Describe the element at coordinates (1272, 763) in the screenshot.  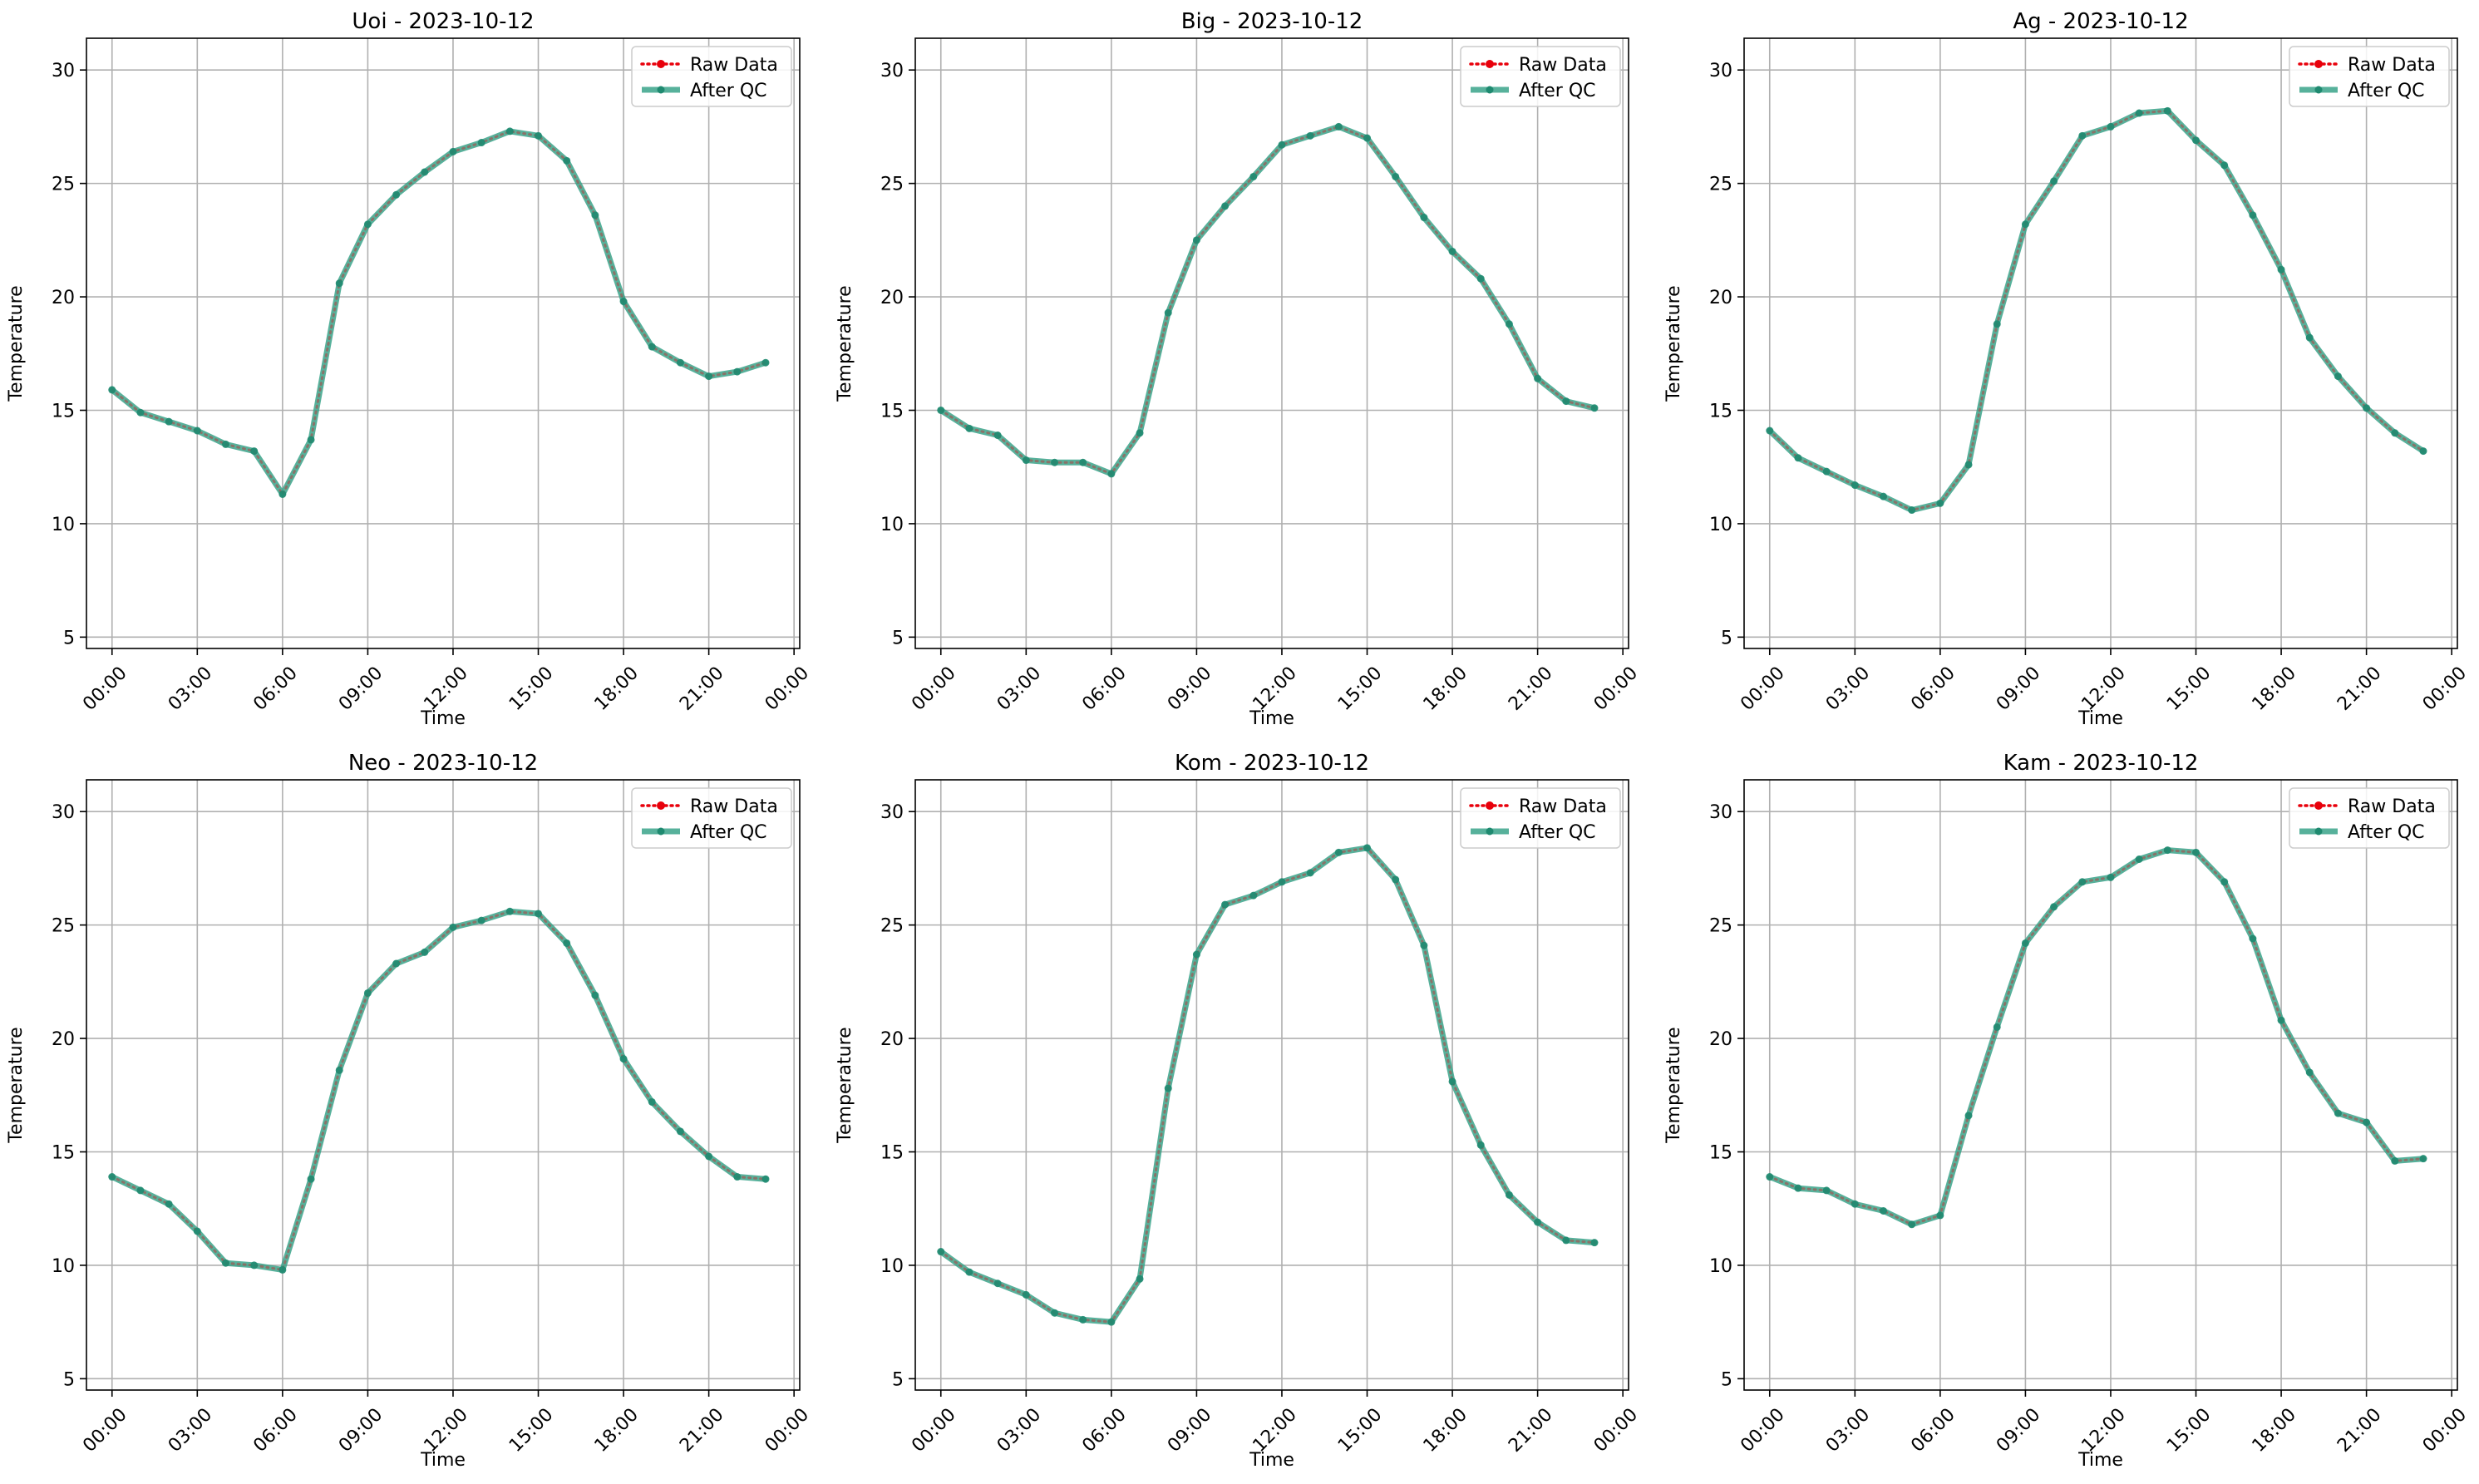
I see `chart-title: Kom - 2023-10-12` at that location.